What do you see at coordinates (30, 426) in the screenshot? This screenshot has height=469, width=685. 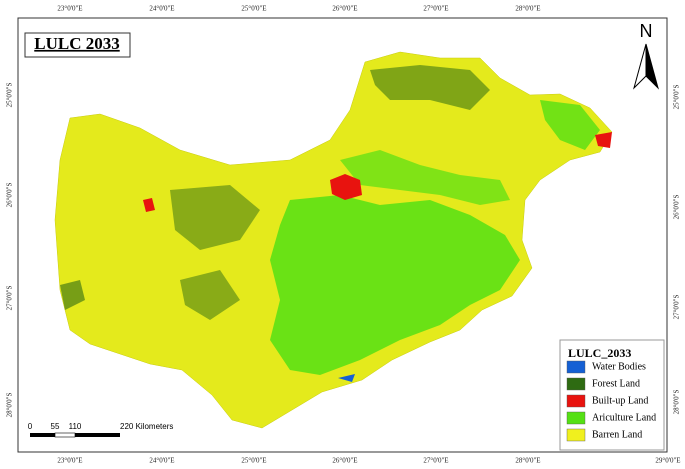 I see `scale-label: 0` at bounding box center [30, 426].